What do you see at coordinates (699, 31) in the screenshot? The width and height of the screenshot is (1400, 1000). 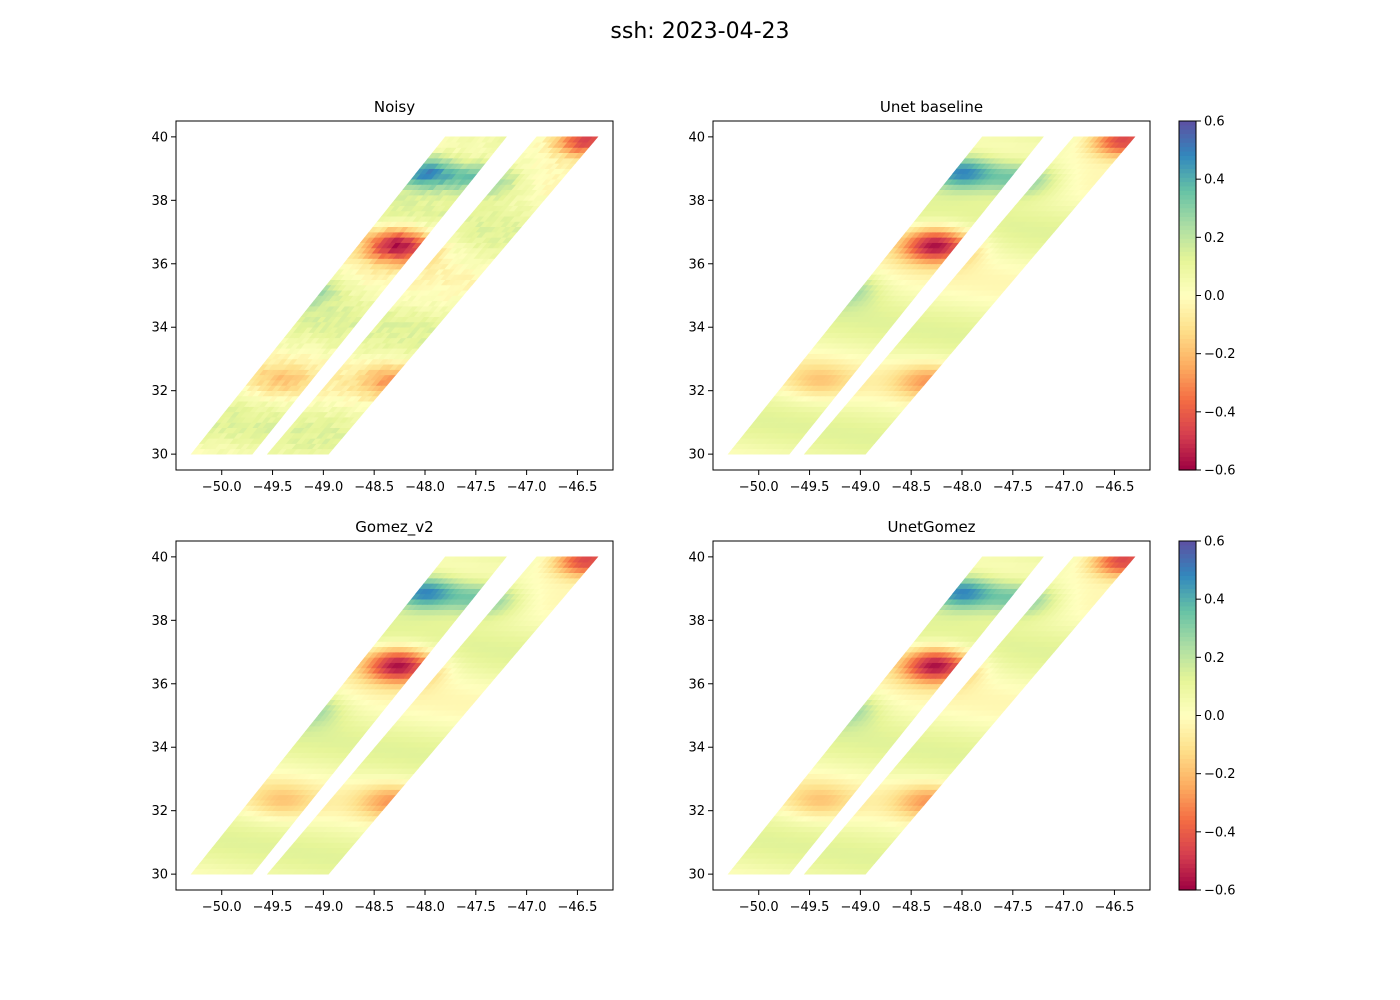 I see `figure-title: ssh: 2023-04-23` at bounding box center [699, 31].